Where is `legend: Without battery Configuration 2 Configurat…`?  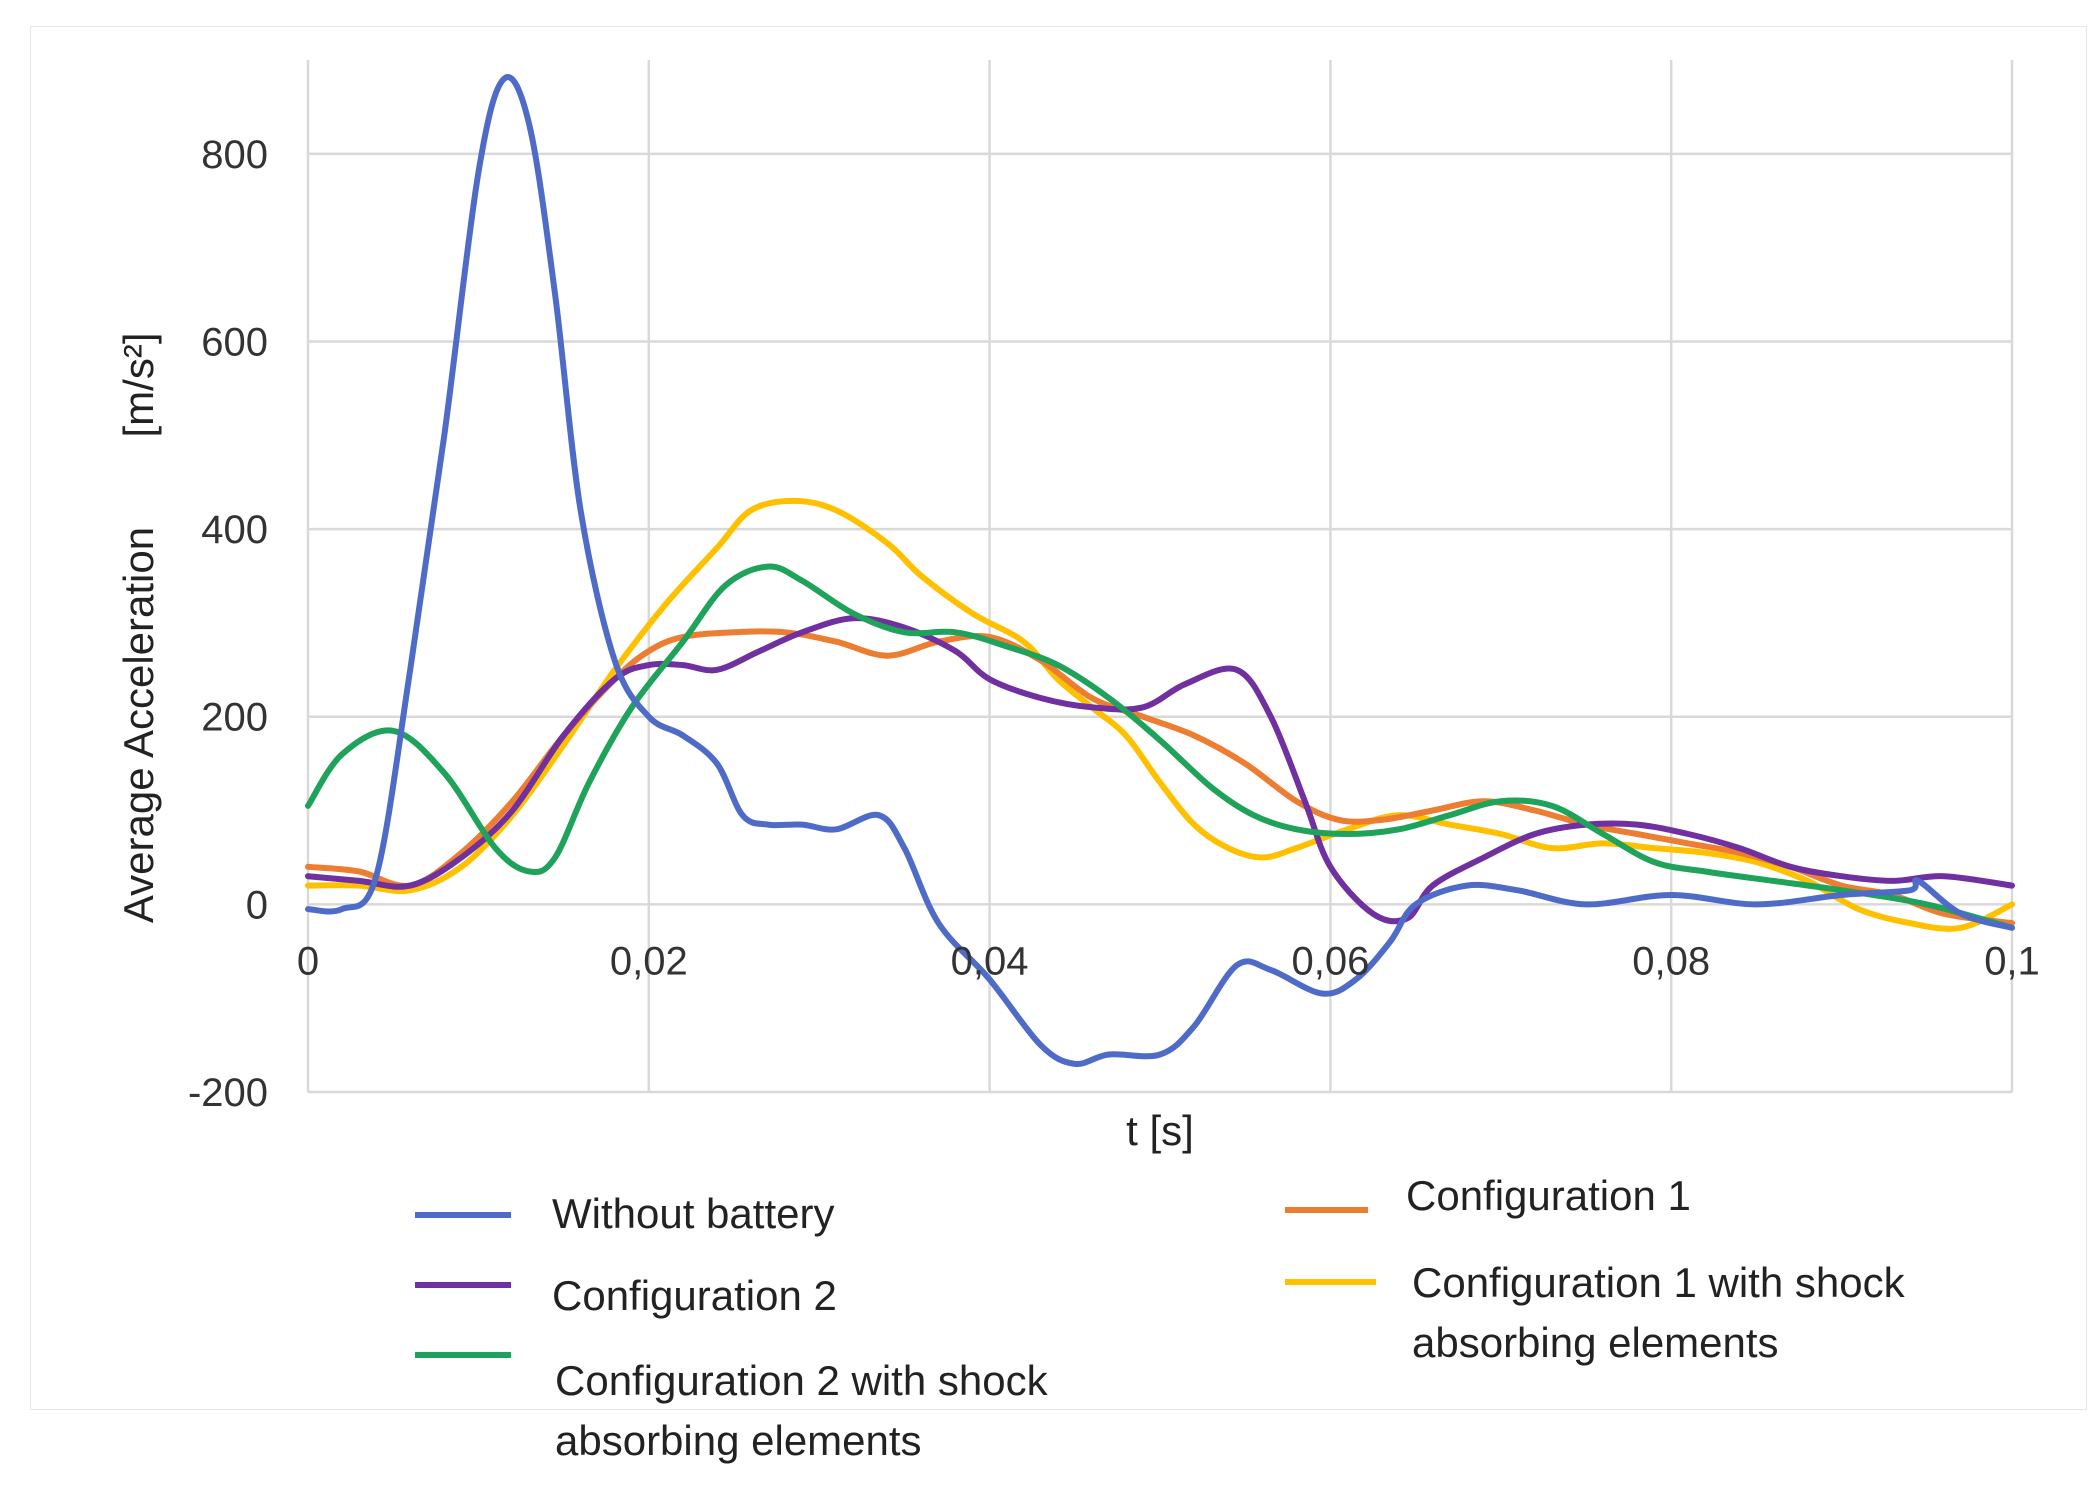 legend: Without battery Configuration 2 Configurat… is located at coordinates (1160, 1318).